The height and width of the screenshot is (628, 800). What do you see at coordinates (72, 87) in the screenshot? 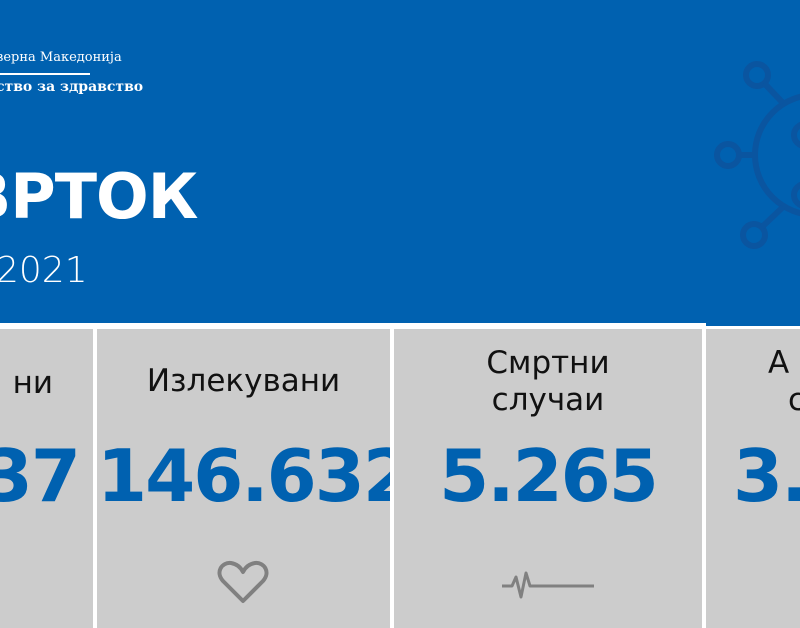
I see `org-name-line2: ство за здравство` at bounding box center [72, 87].